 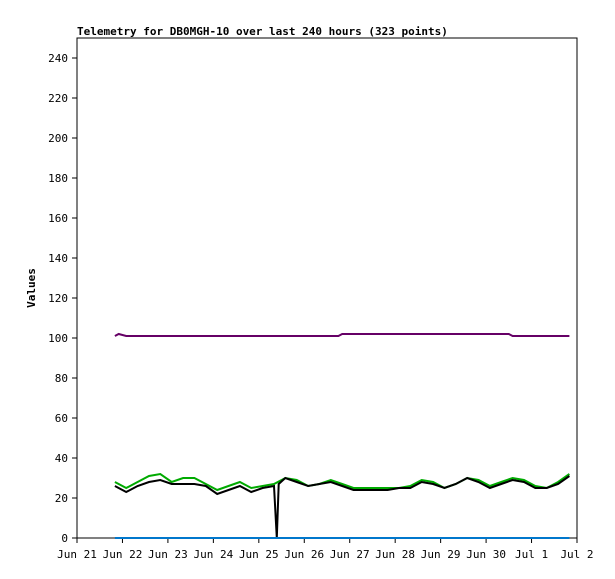 What do you see at coordinates (486, 554) in the screenshot?
I see `x-tick-label: Jun 30` at bounding box center [486, 554].